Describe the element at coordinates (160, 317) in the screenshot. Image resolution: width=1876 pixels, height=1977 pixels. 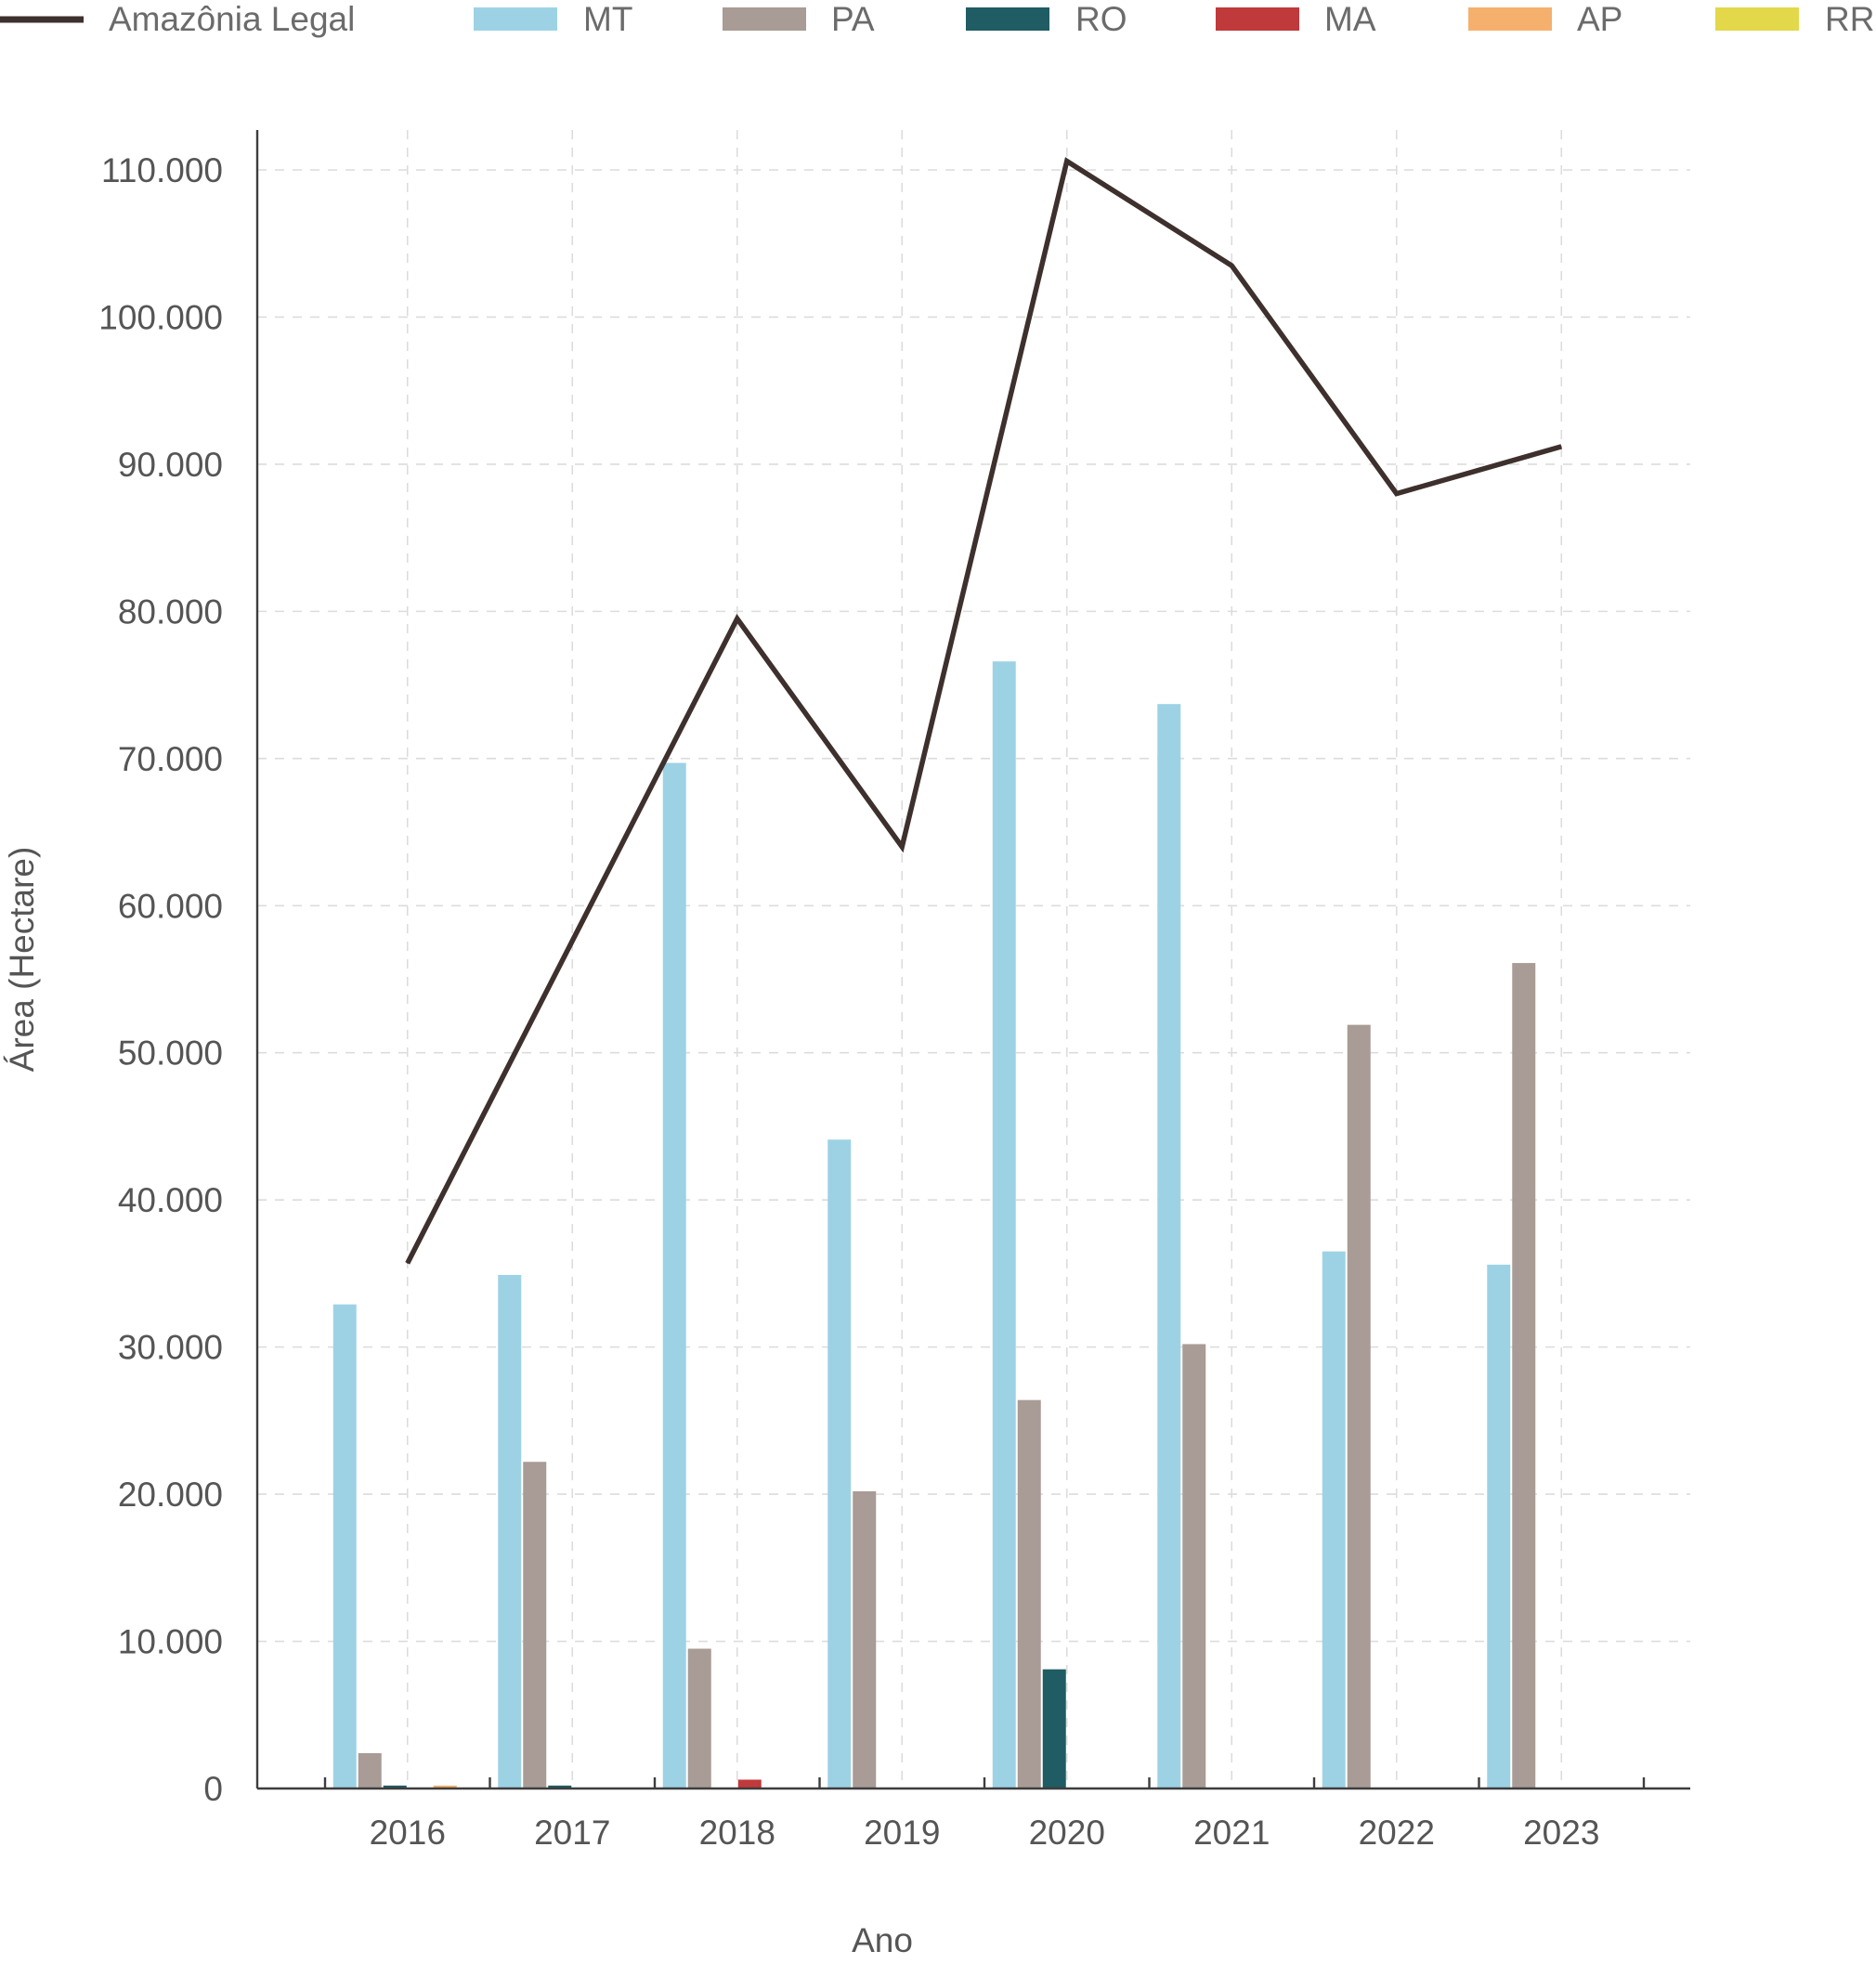
I see `y-tick-label: 100.000` at that location.